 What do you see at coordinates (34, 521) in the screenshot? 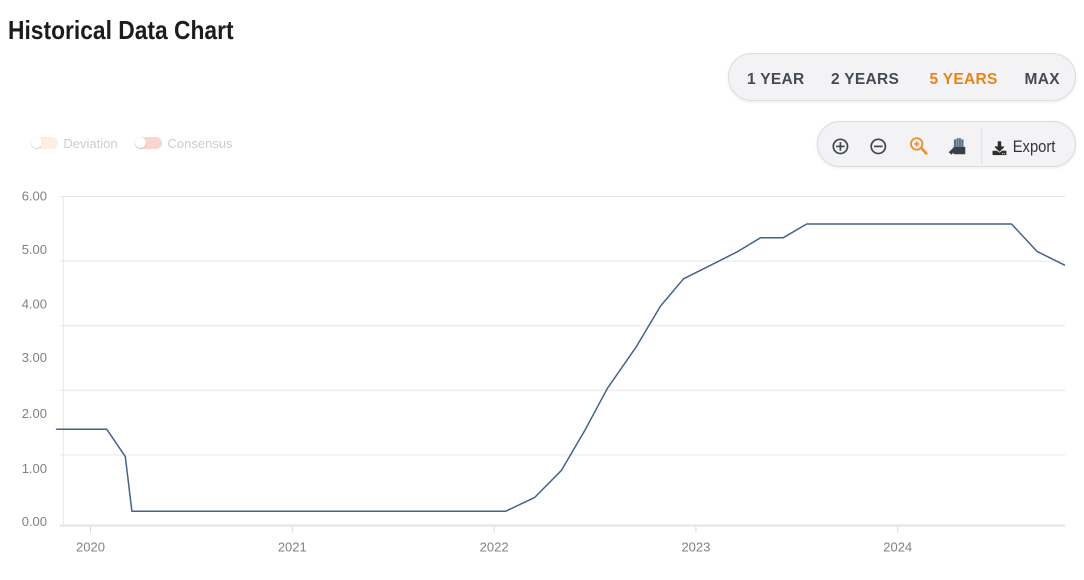
I see `svg-text: 0.00` at bounding box center [34, 521].